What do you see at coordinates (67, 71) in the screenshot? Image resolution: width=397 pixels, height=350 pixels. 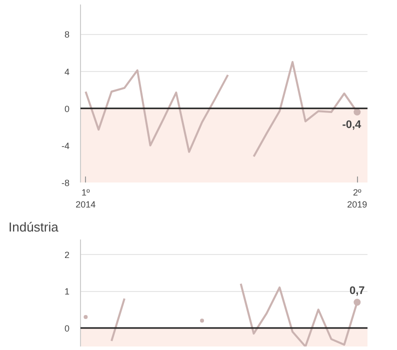 I see `y-tick-label: 4` at bounding box center [67, 71].